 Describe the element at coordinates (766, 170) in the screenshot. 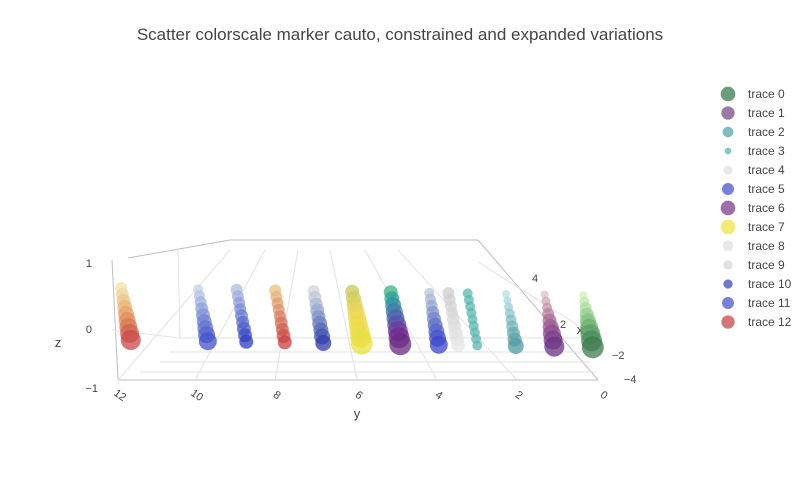

I see `legend-label: trace 4` at that location.